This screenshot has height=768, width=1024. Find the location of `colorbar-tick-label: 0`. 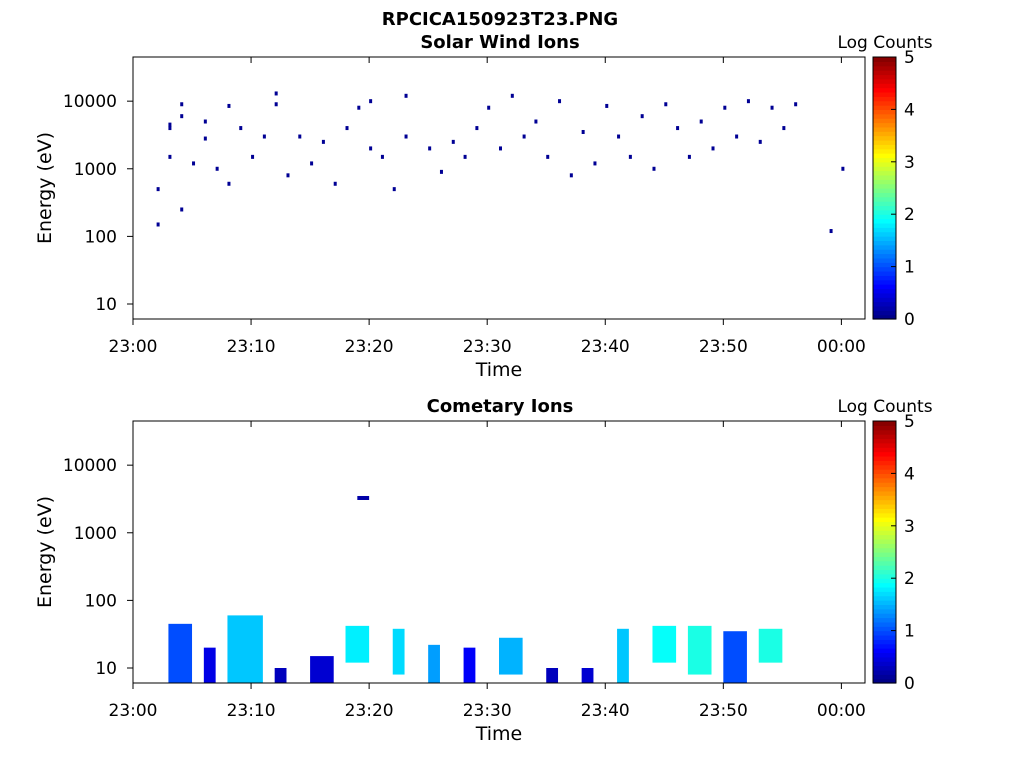

colorbar-tick-label: 0 is located at coordinates (909, 320).